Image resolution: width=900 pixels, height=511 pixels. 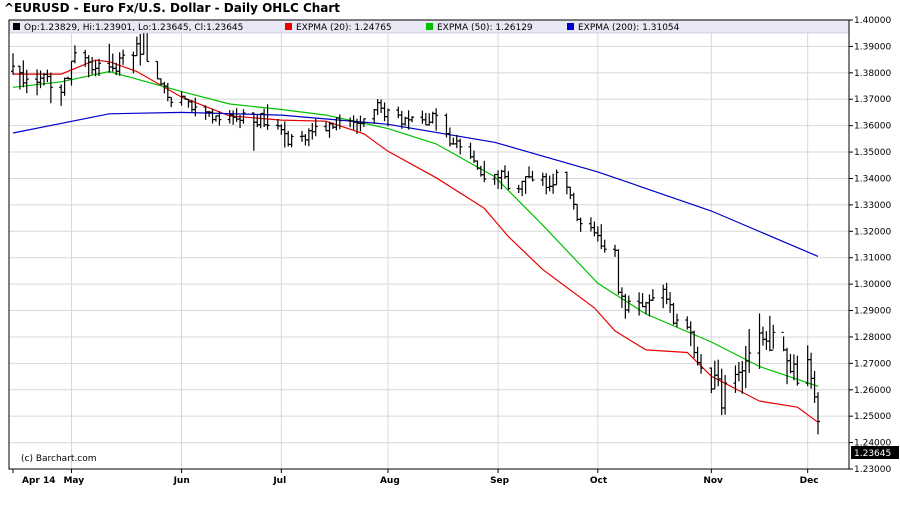 I want to click on x-tick-label: Jun, so click(x=181, y=481).